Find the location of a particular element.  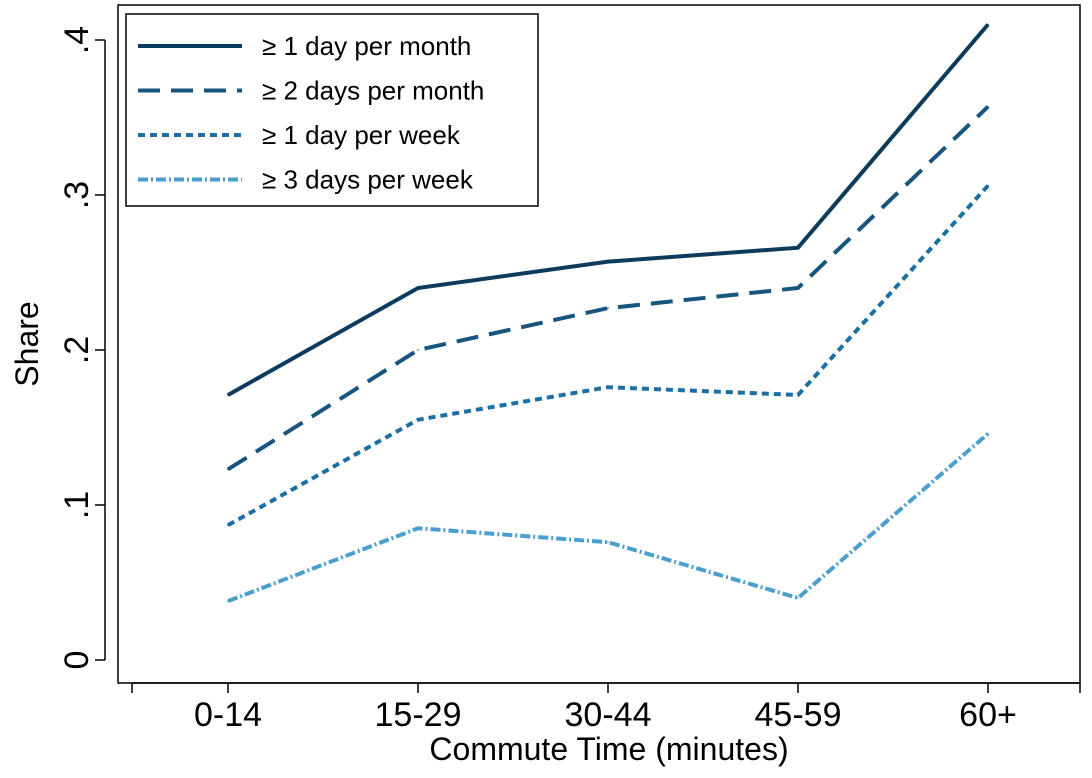

y-tick-label: .4 is located at coordinates (77, 40).